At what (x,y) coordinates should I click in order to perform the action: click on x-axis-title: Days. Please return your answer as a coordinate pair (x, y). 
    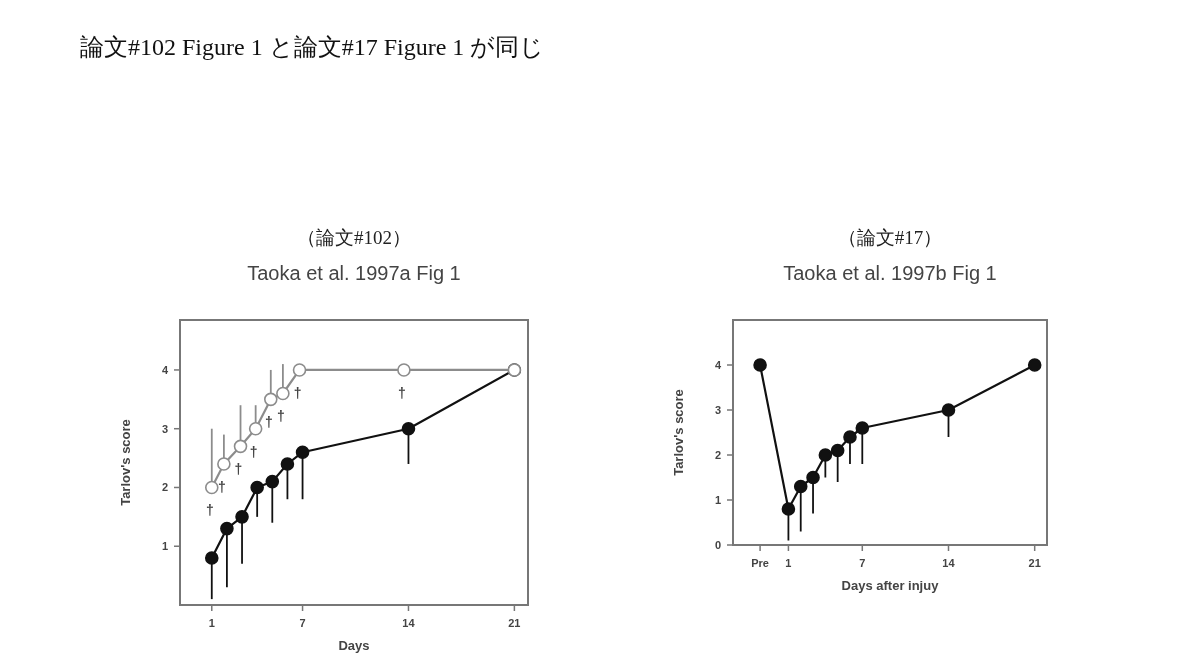
    Looking at the image, I should click on (354, 645).